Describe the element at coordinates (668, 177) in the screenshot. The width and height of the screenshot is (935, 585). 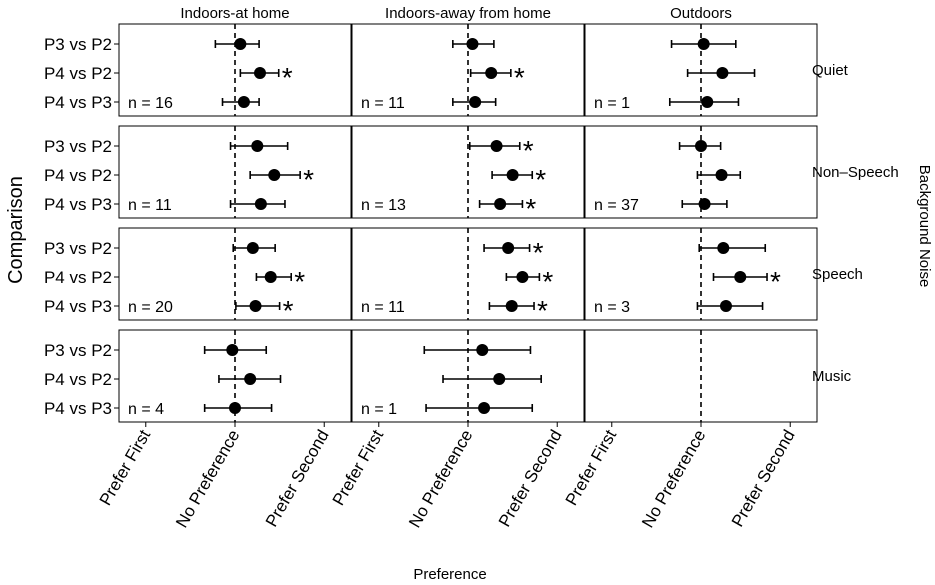
I see `panel-data: n = 37` at that location.